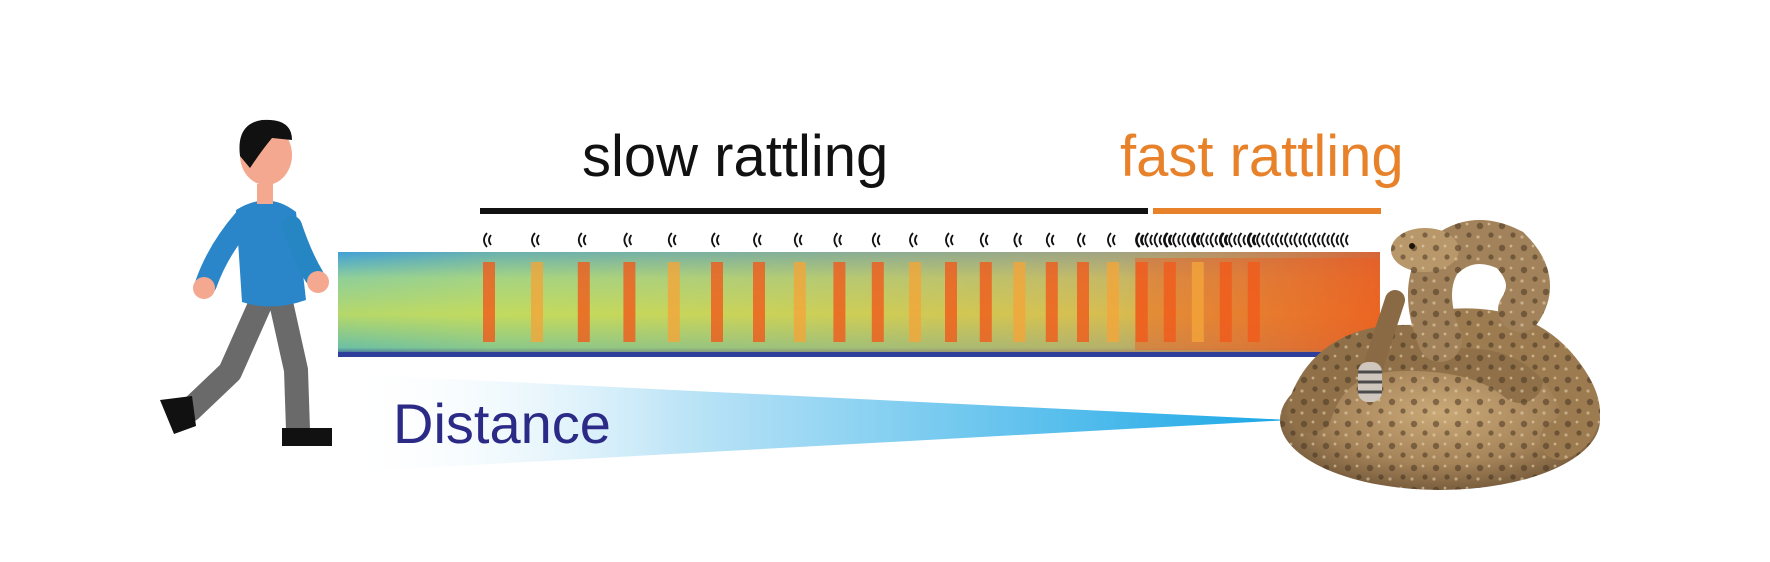 The width and height of the screenshot is (1770, 562). What do you see at coordinates (246, 282) in the screenshot?
I see `walking-person-icon` at bounding box center [246, 282].